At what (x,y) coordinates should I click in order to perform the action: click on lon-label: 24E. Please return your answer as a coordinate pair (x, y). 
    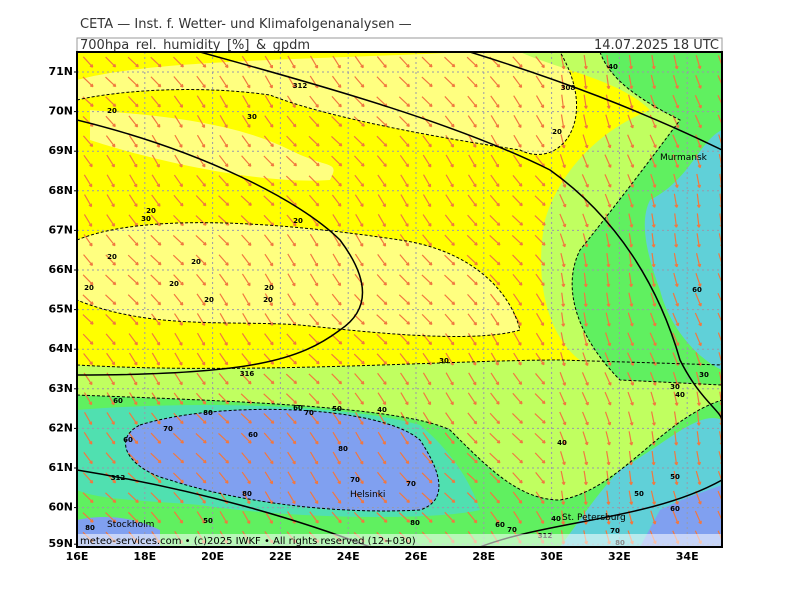
    Looking at the image, I should click on (348, 556).